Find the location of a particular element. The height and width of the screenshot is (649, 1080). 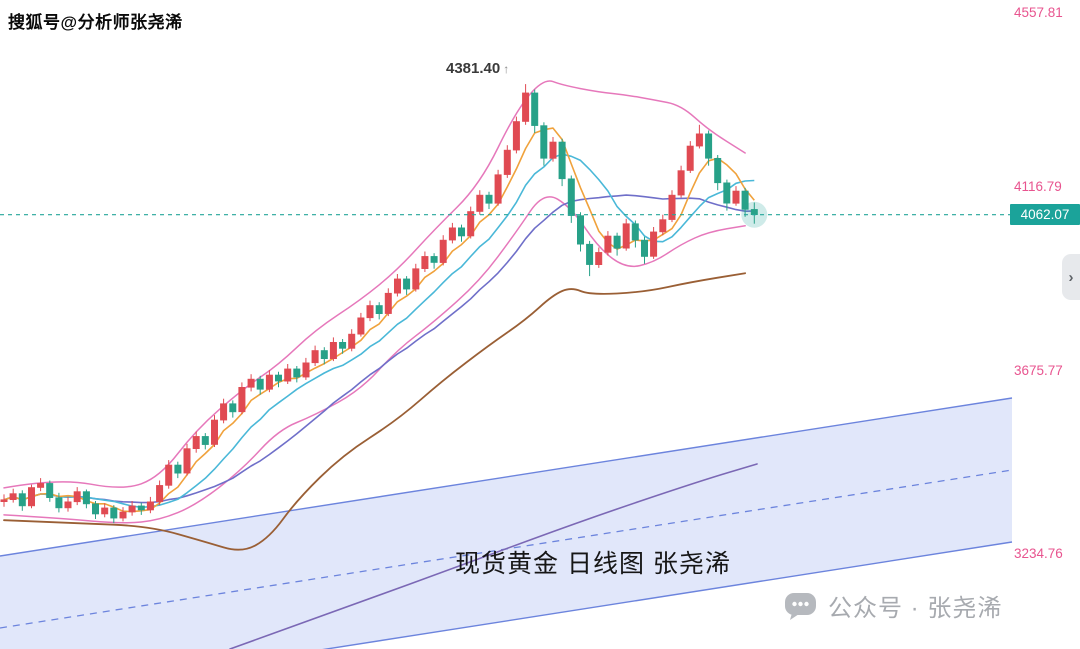

wechat-account-label: 公众号 · 张尧浠 is located at coordinates (915, 608).